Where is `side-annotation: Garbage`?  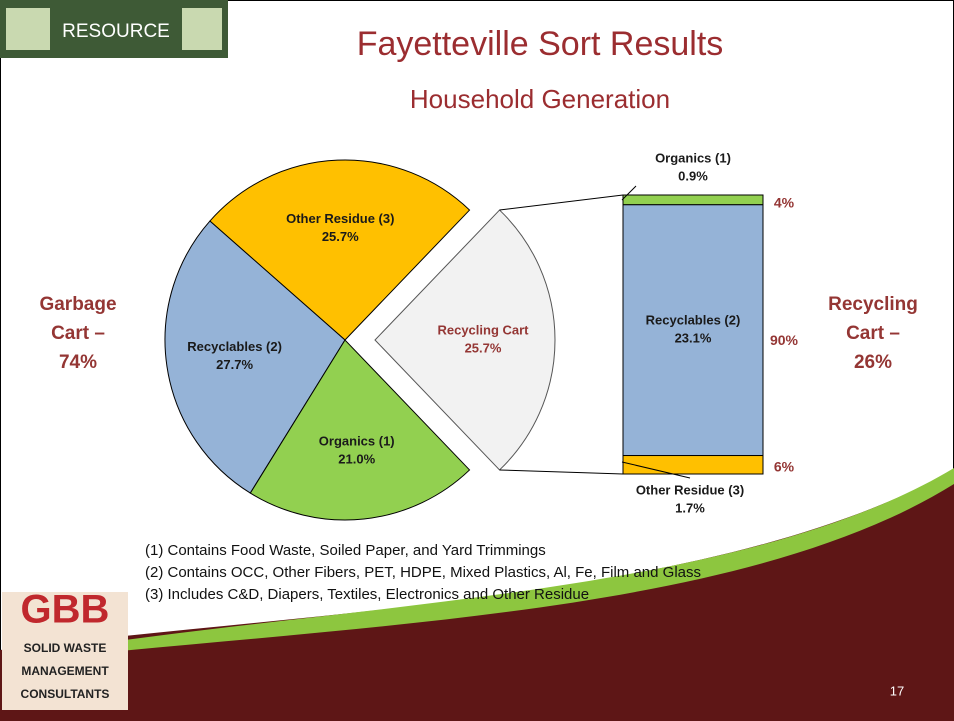 side-annotation: Garbage is located at coordinates (77, 304).